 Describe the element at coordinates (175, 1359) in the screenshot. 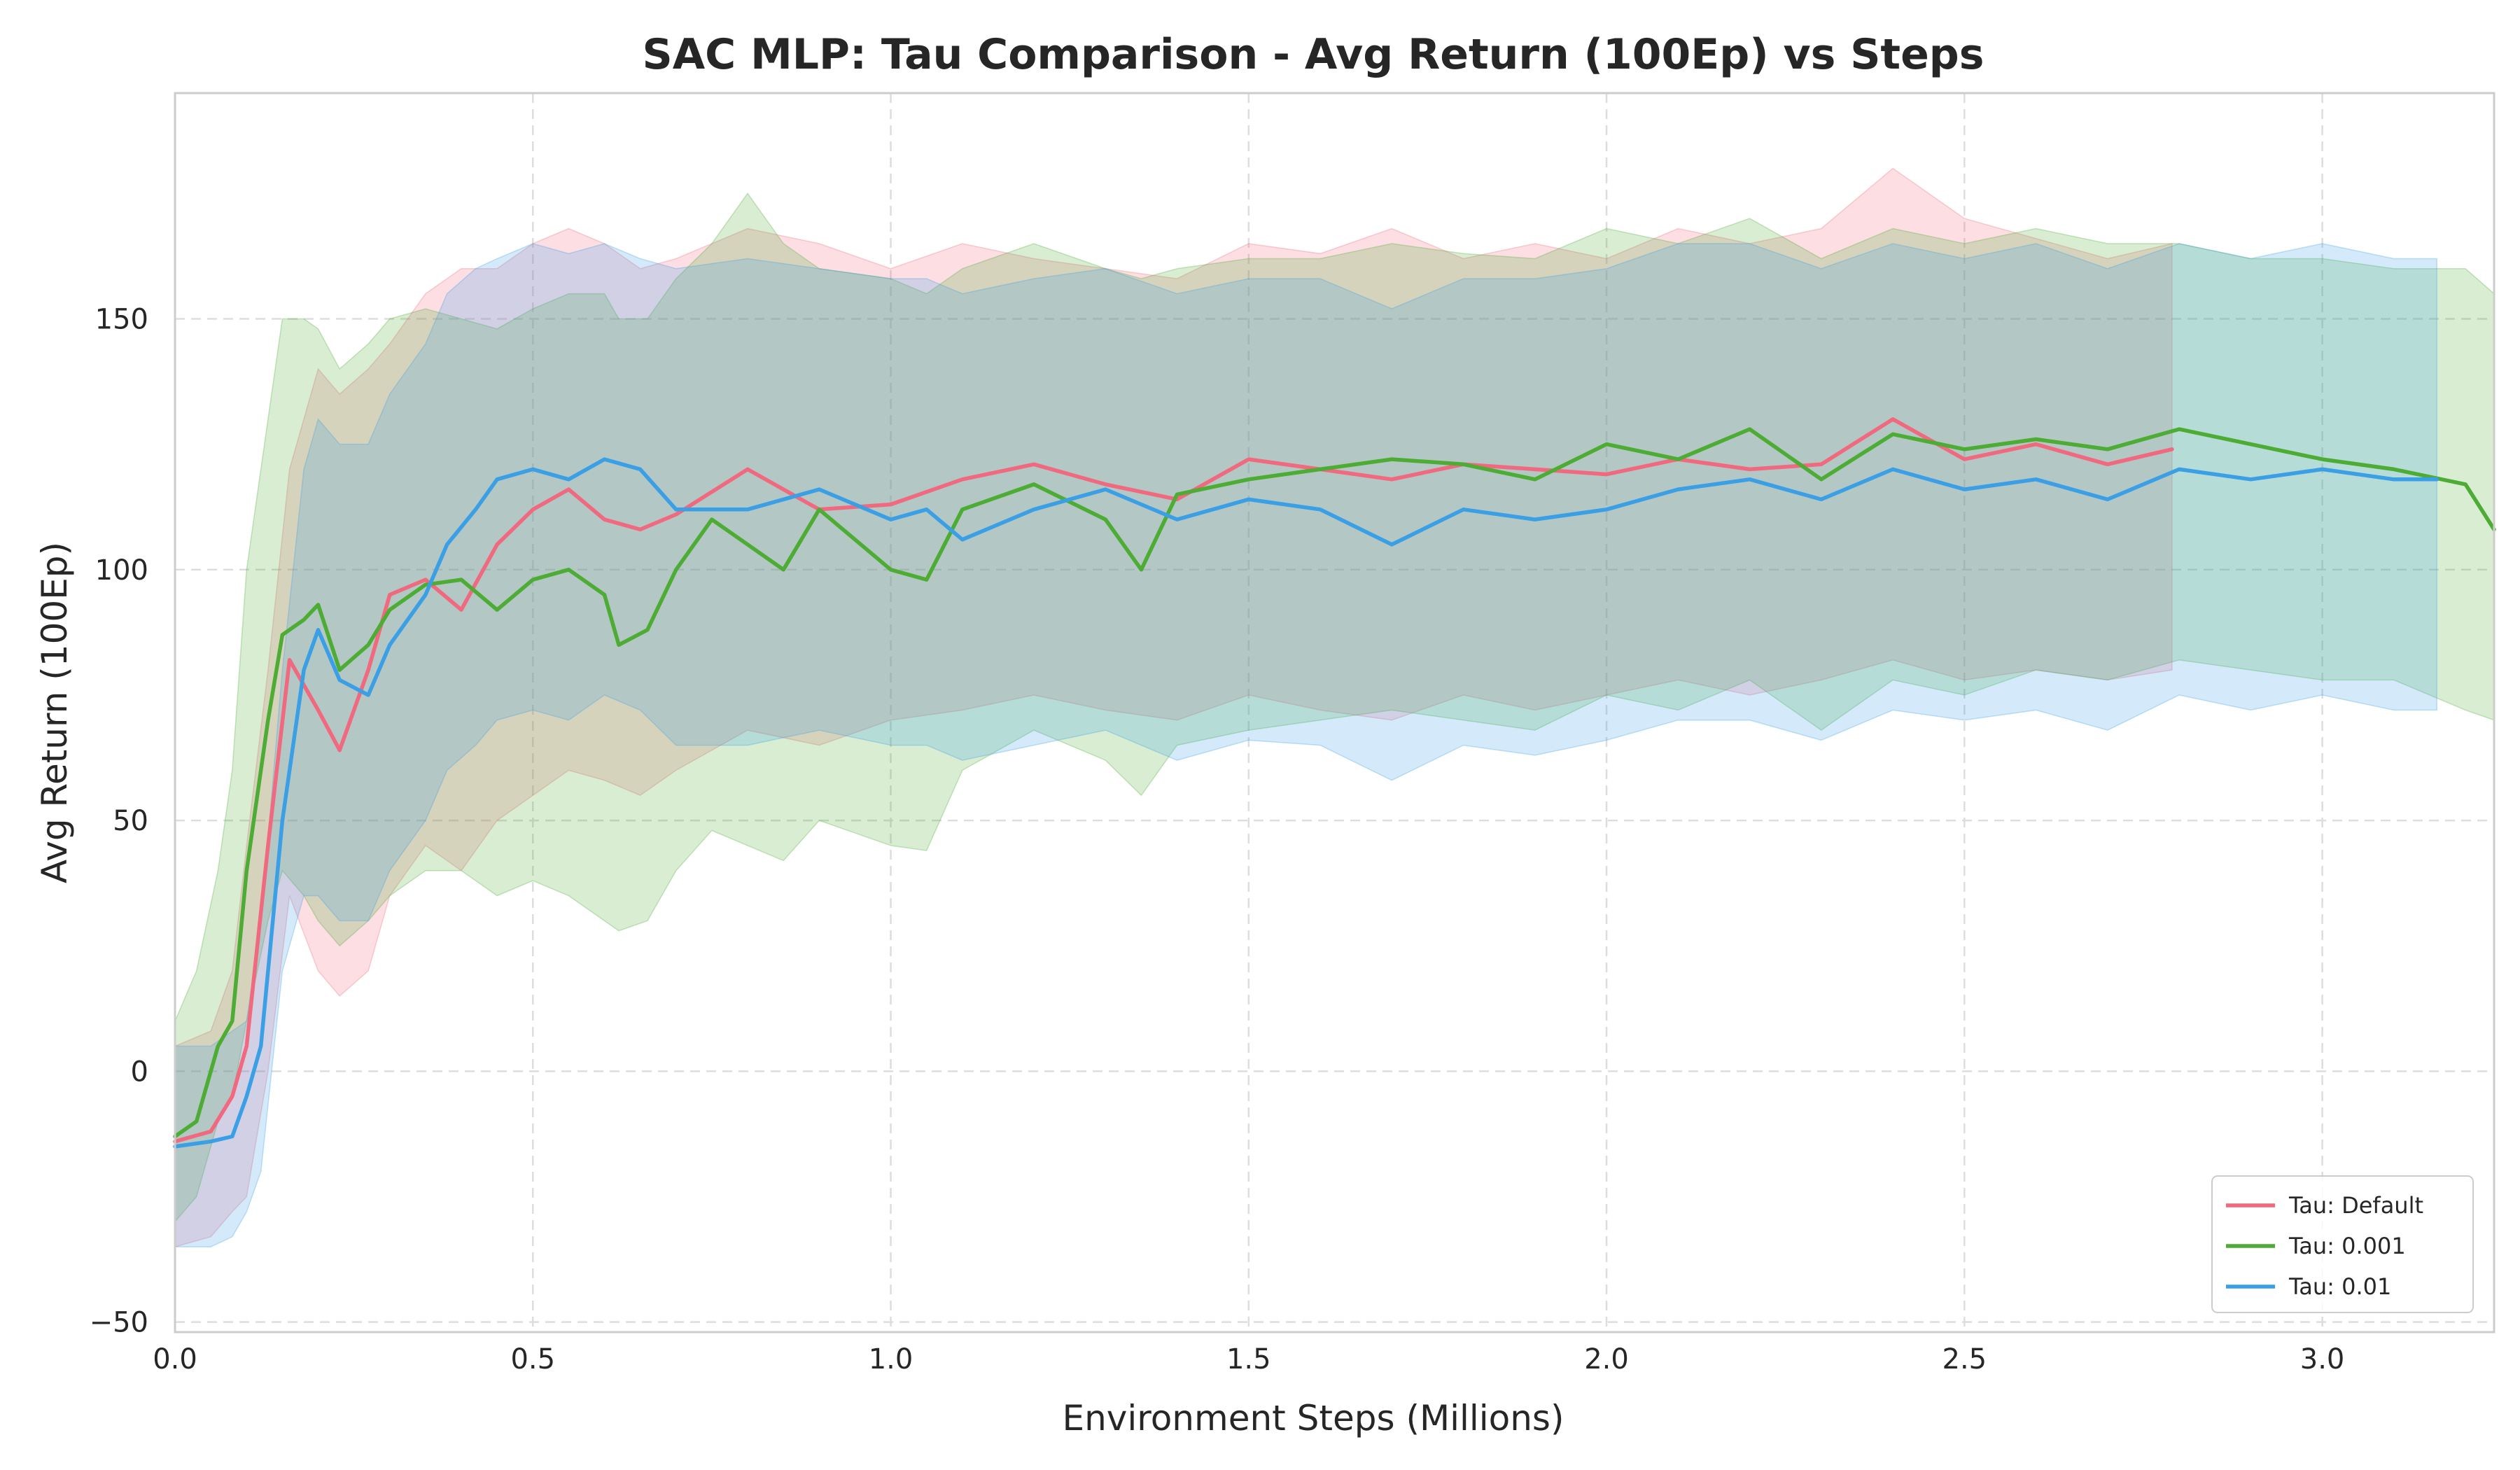

I see `x-tick-label: 0.0` at that location.